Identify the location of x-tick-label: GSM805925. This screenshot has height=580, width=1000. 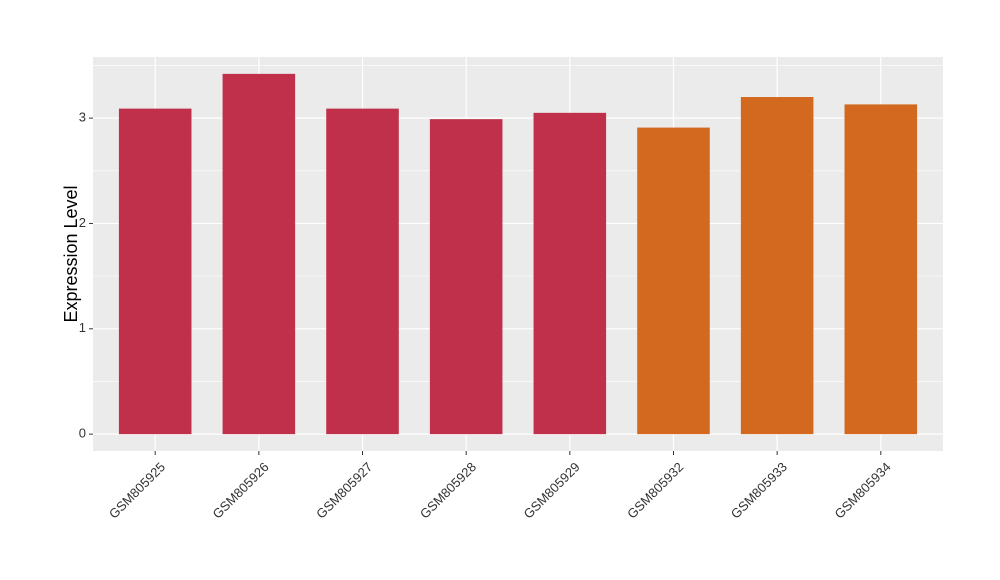
(137, 490).